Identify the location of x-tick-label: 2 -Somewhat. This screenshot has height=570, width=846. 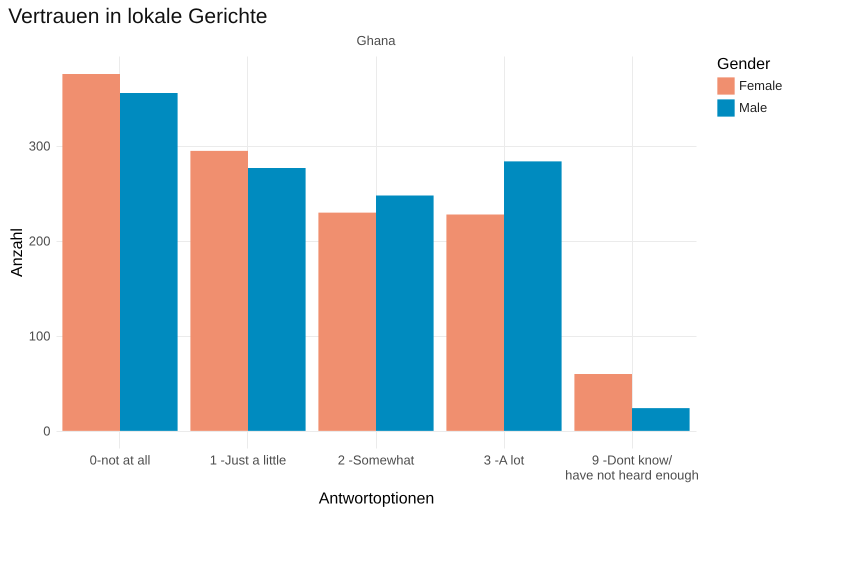
(376, 460).